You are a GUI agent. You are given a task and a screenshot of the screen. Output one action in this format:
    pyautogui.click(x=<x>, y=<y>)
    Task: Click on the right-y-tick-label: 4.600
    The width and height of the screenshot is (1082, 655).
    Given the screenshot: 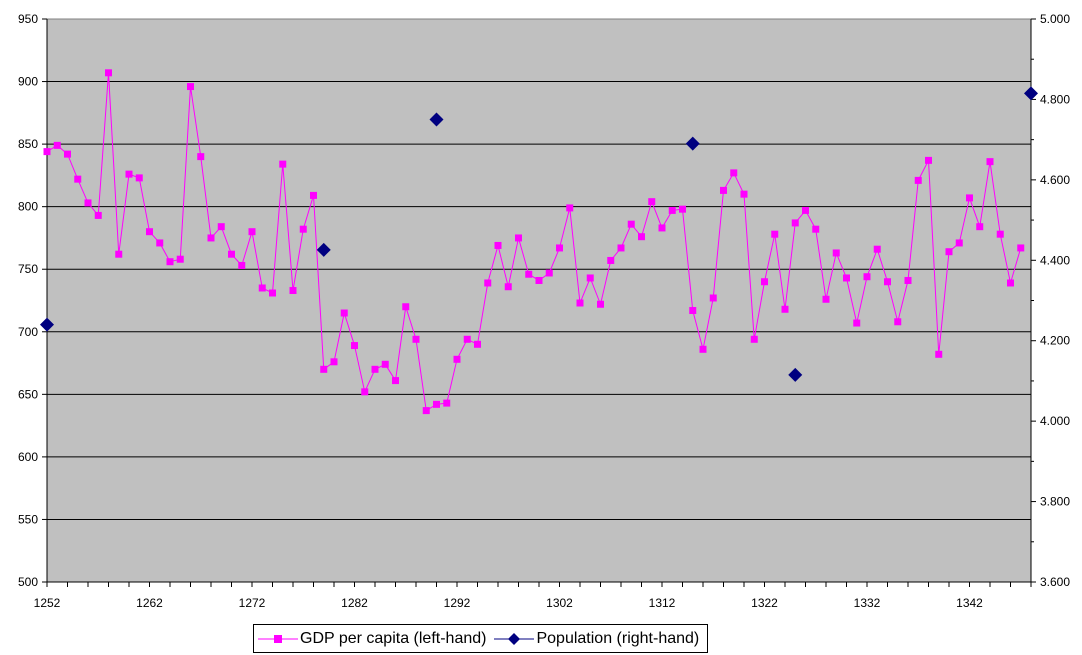 What is the action you would take?
    pyautogui.click(x=1055, y=180)
    